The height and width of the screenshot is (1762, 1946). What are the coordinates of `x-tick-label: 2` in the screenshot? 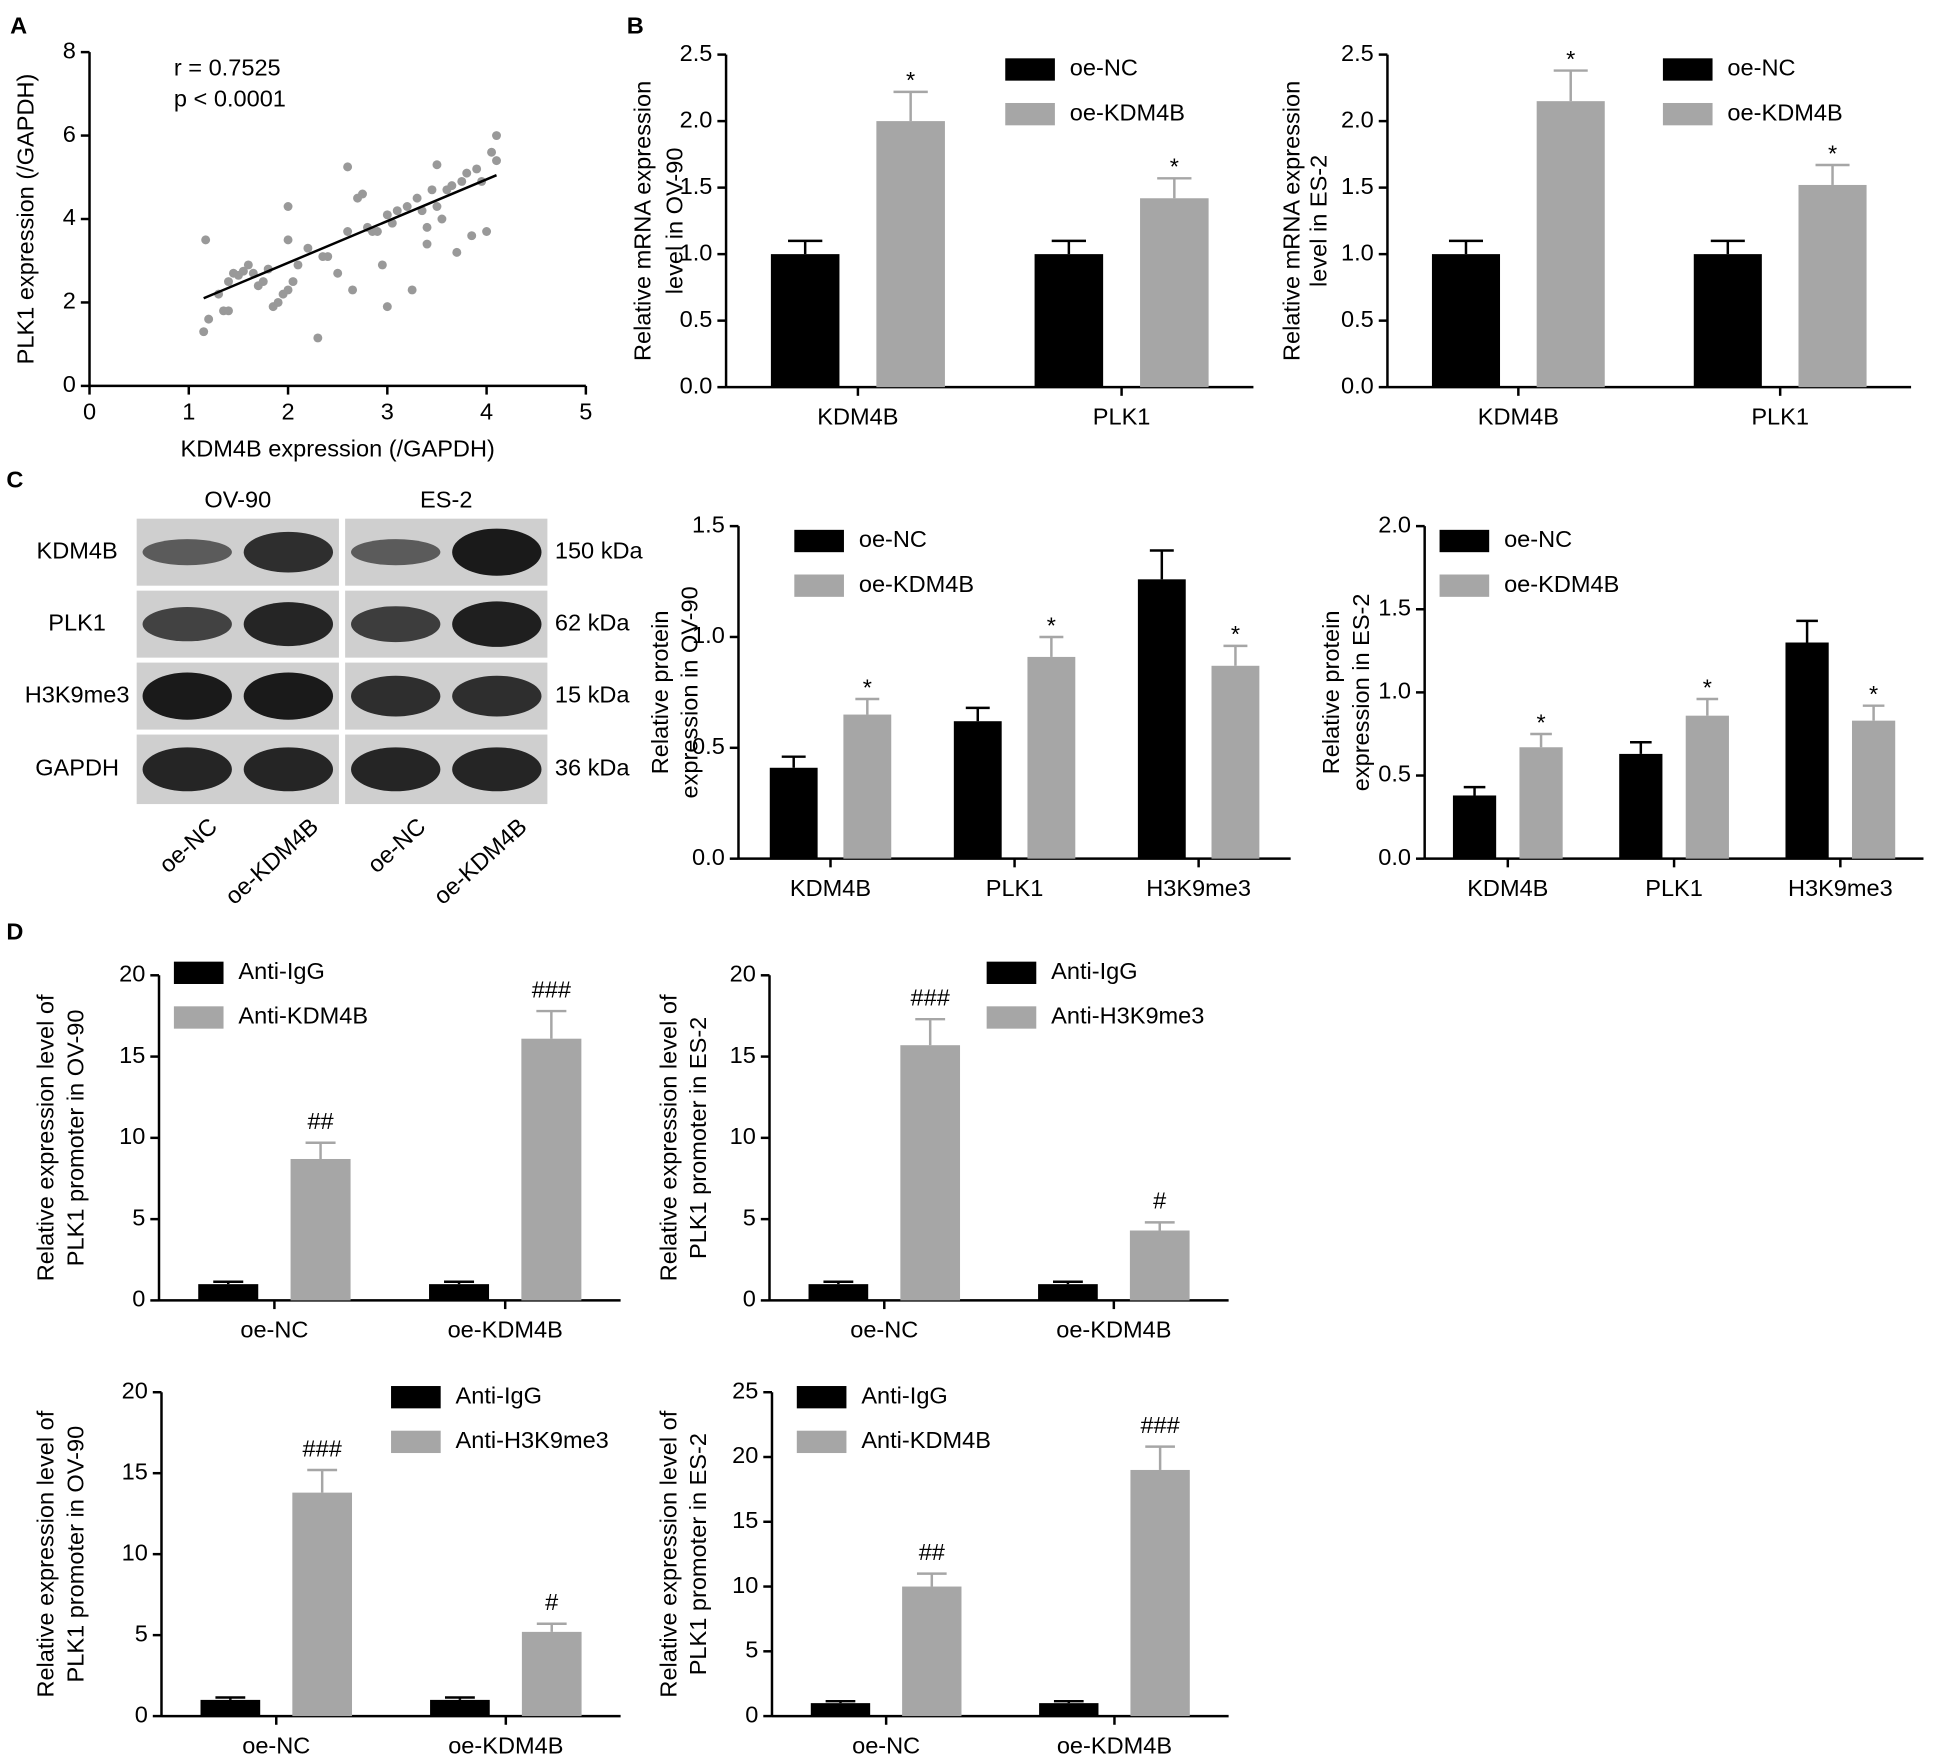 It's located at (287, 411).